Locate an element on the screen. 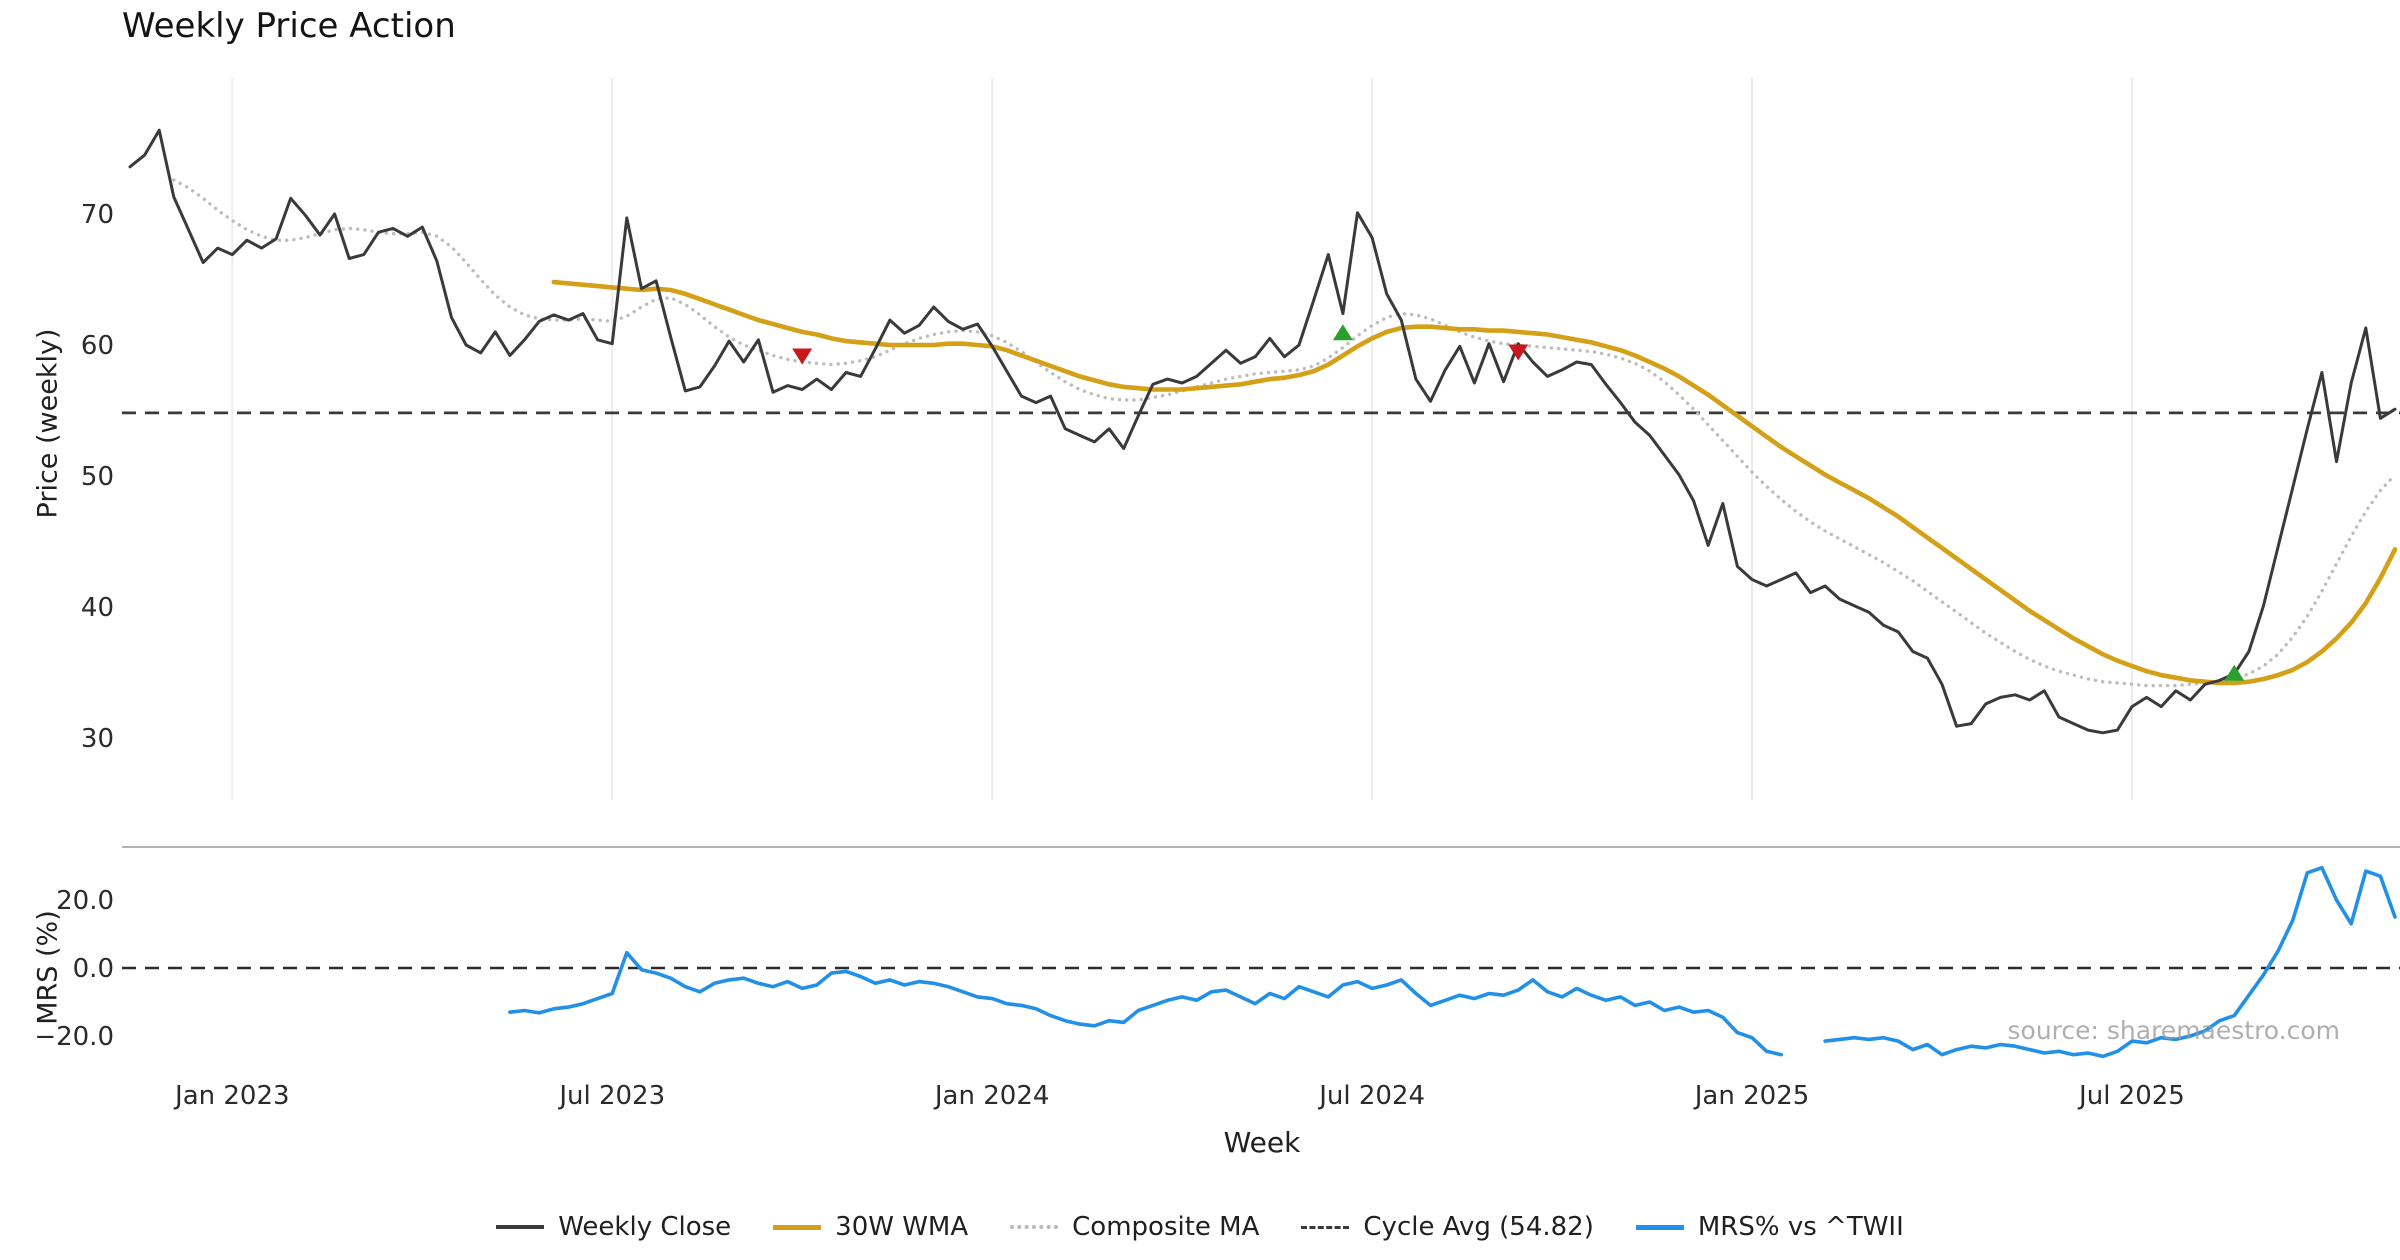 This screenshot has height=1260, width=2400. legend-label-weekly-close: Weekly Close is located at coordinates (645, 1227).